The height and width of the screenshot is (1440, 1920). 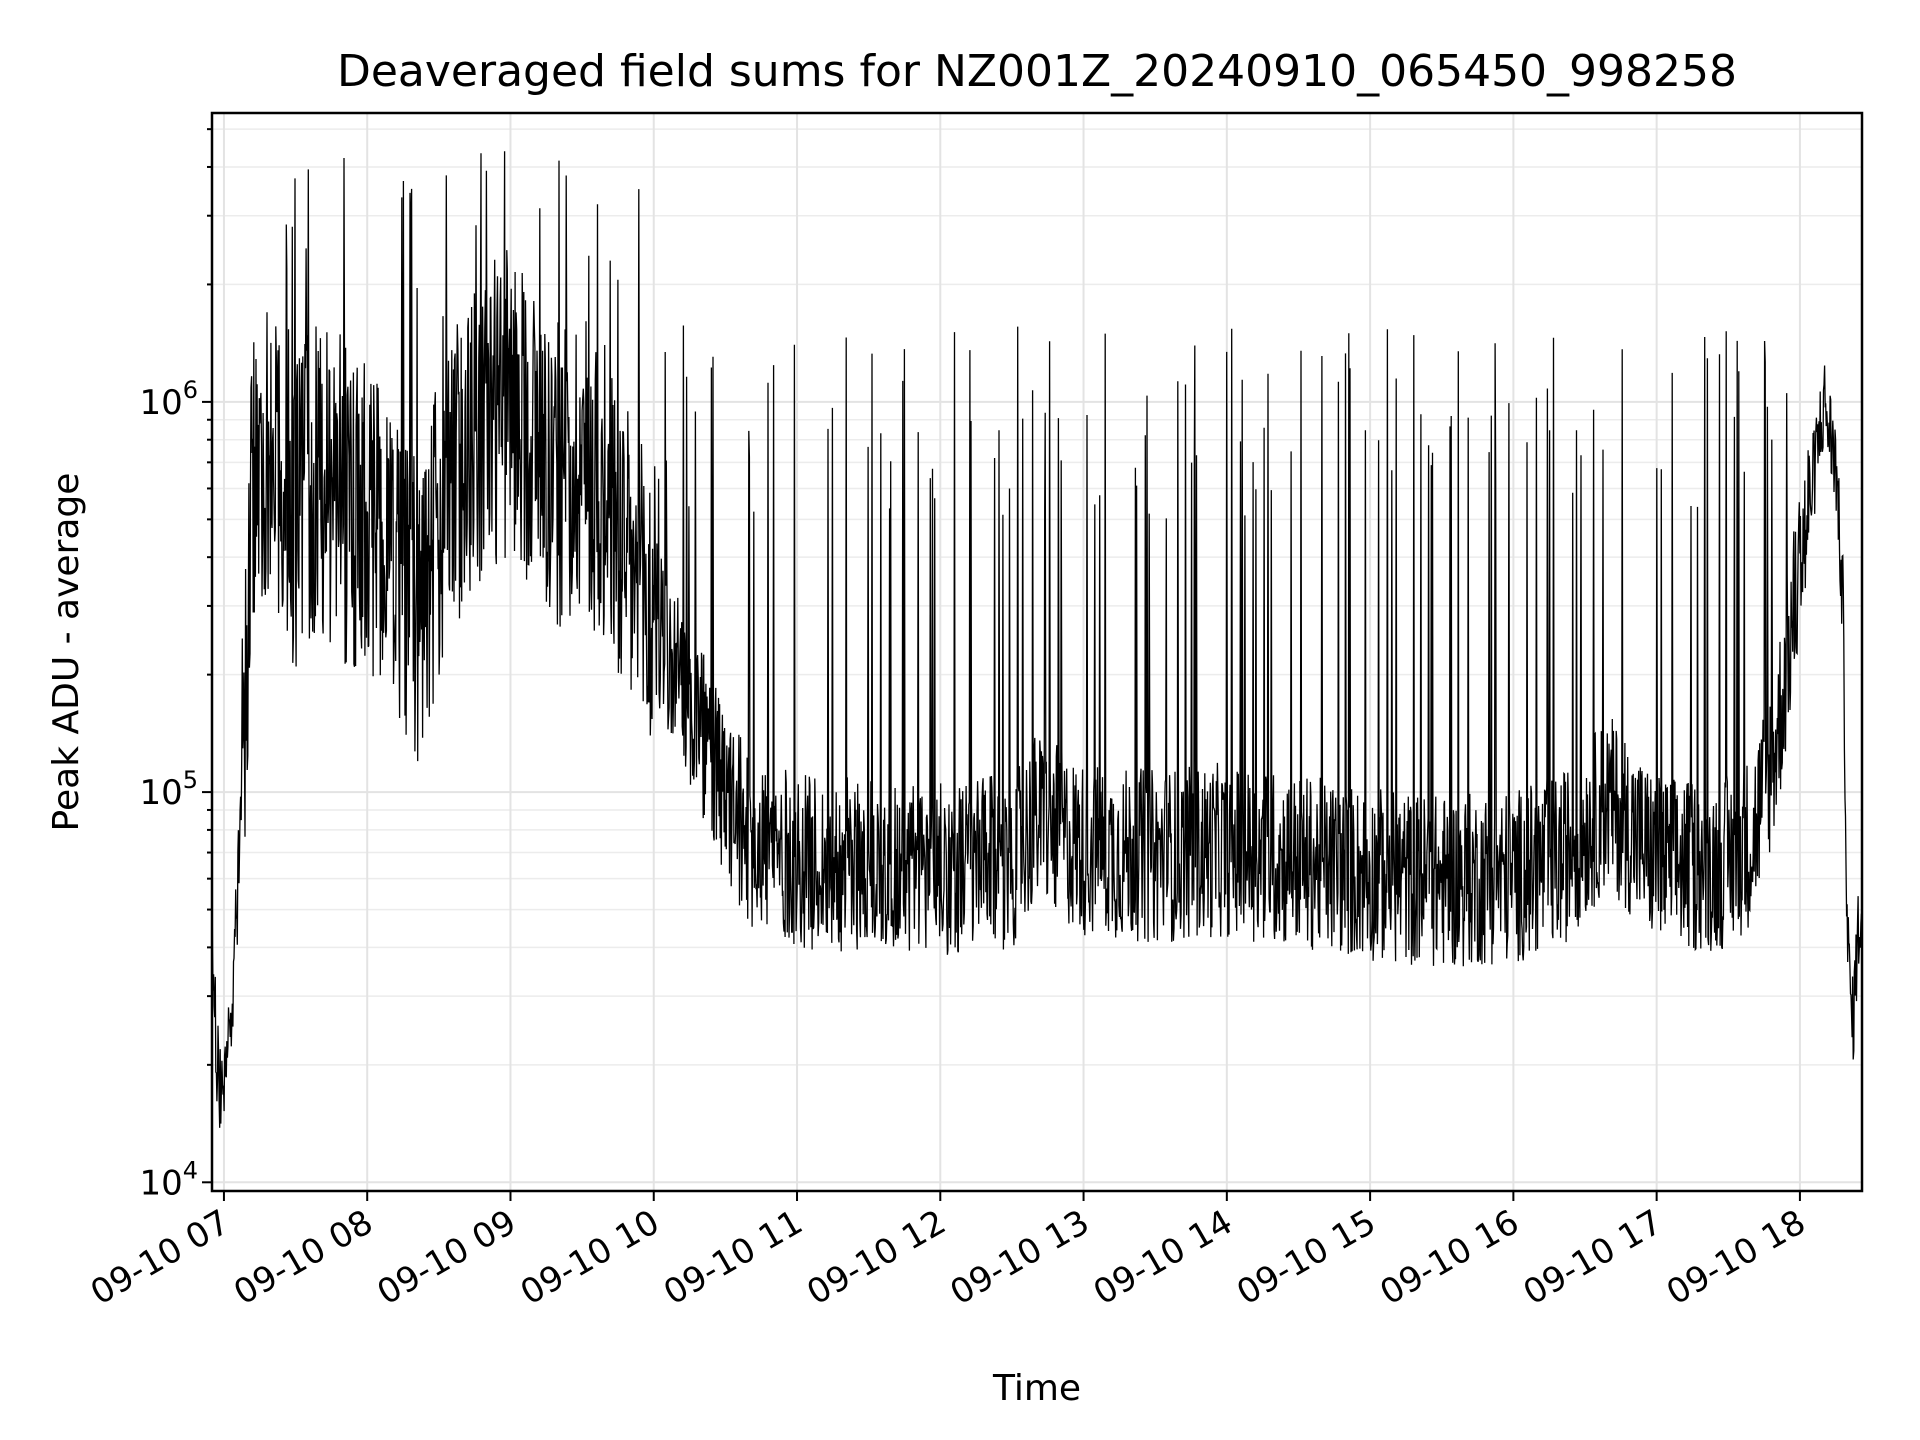 What do you see at coordinates (1036, 1388) in the screenshot?
I see `x-axis-label: Time` at bounding box center [1036, 1388].